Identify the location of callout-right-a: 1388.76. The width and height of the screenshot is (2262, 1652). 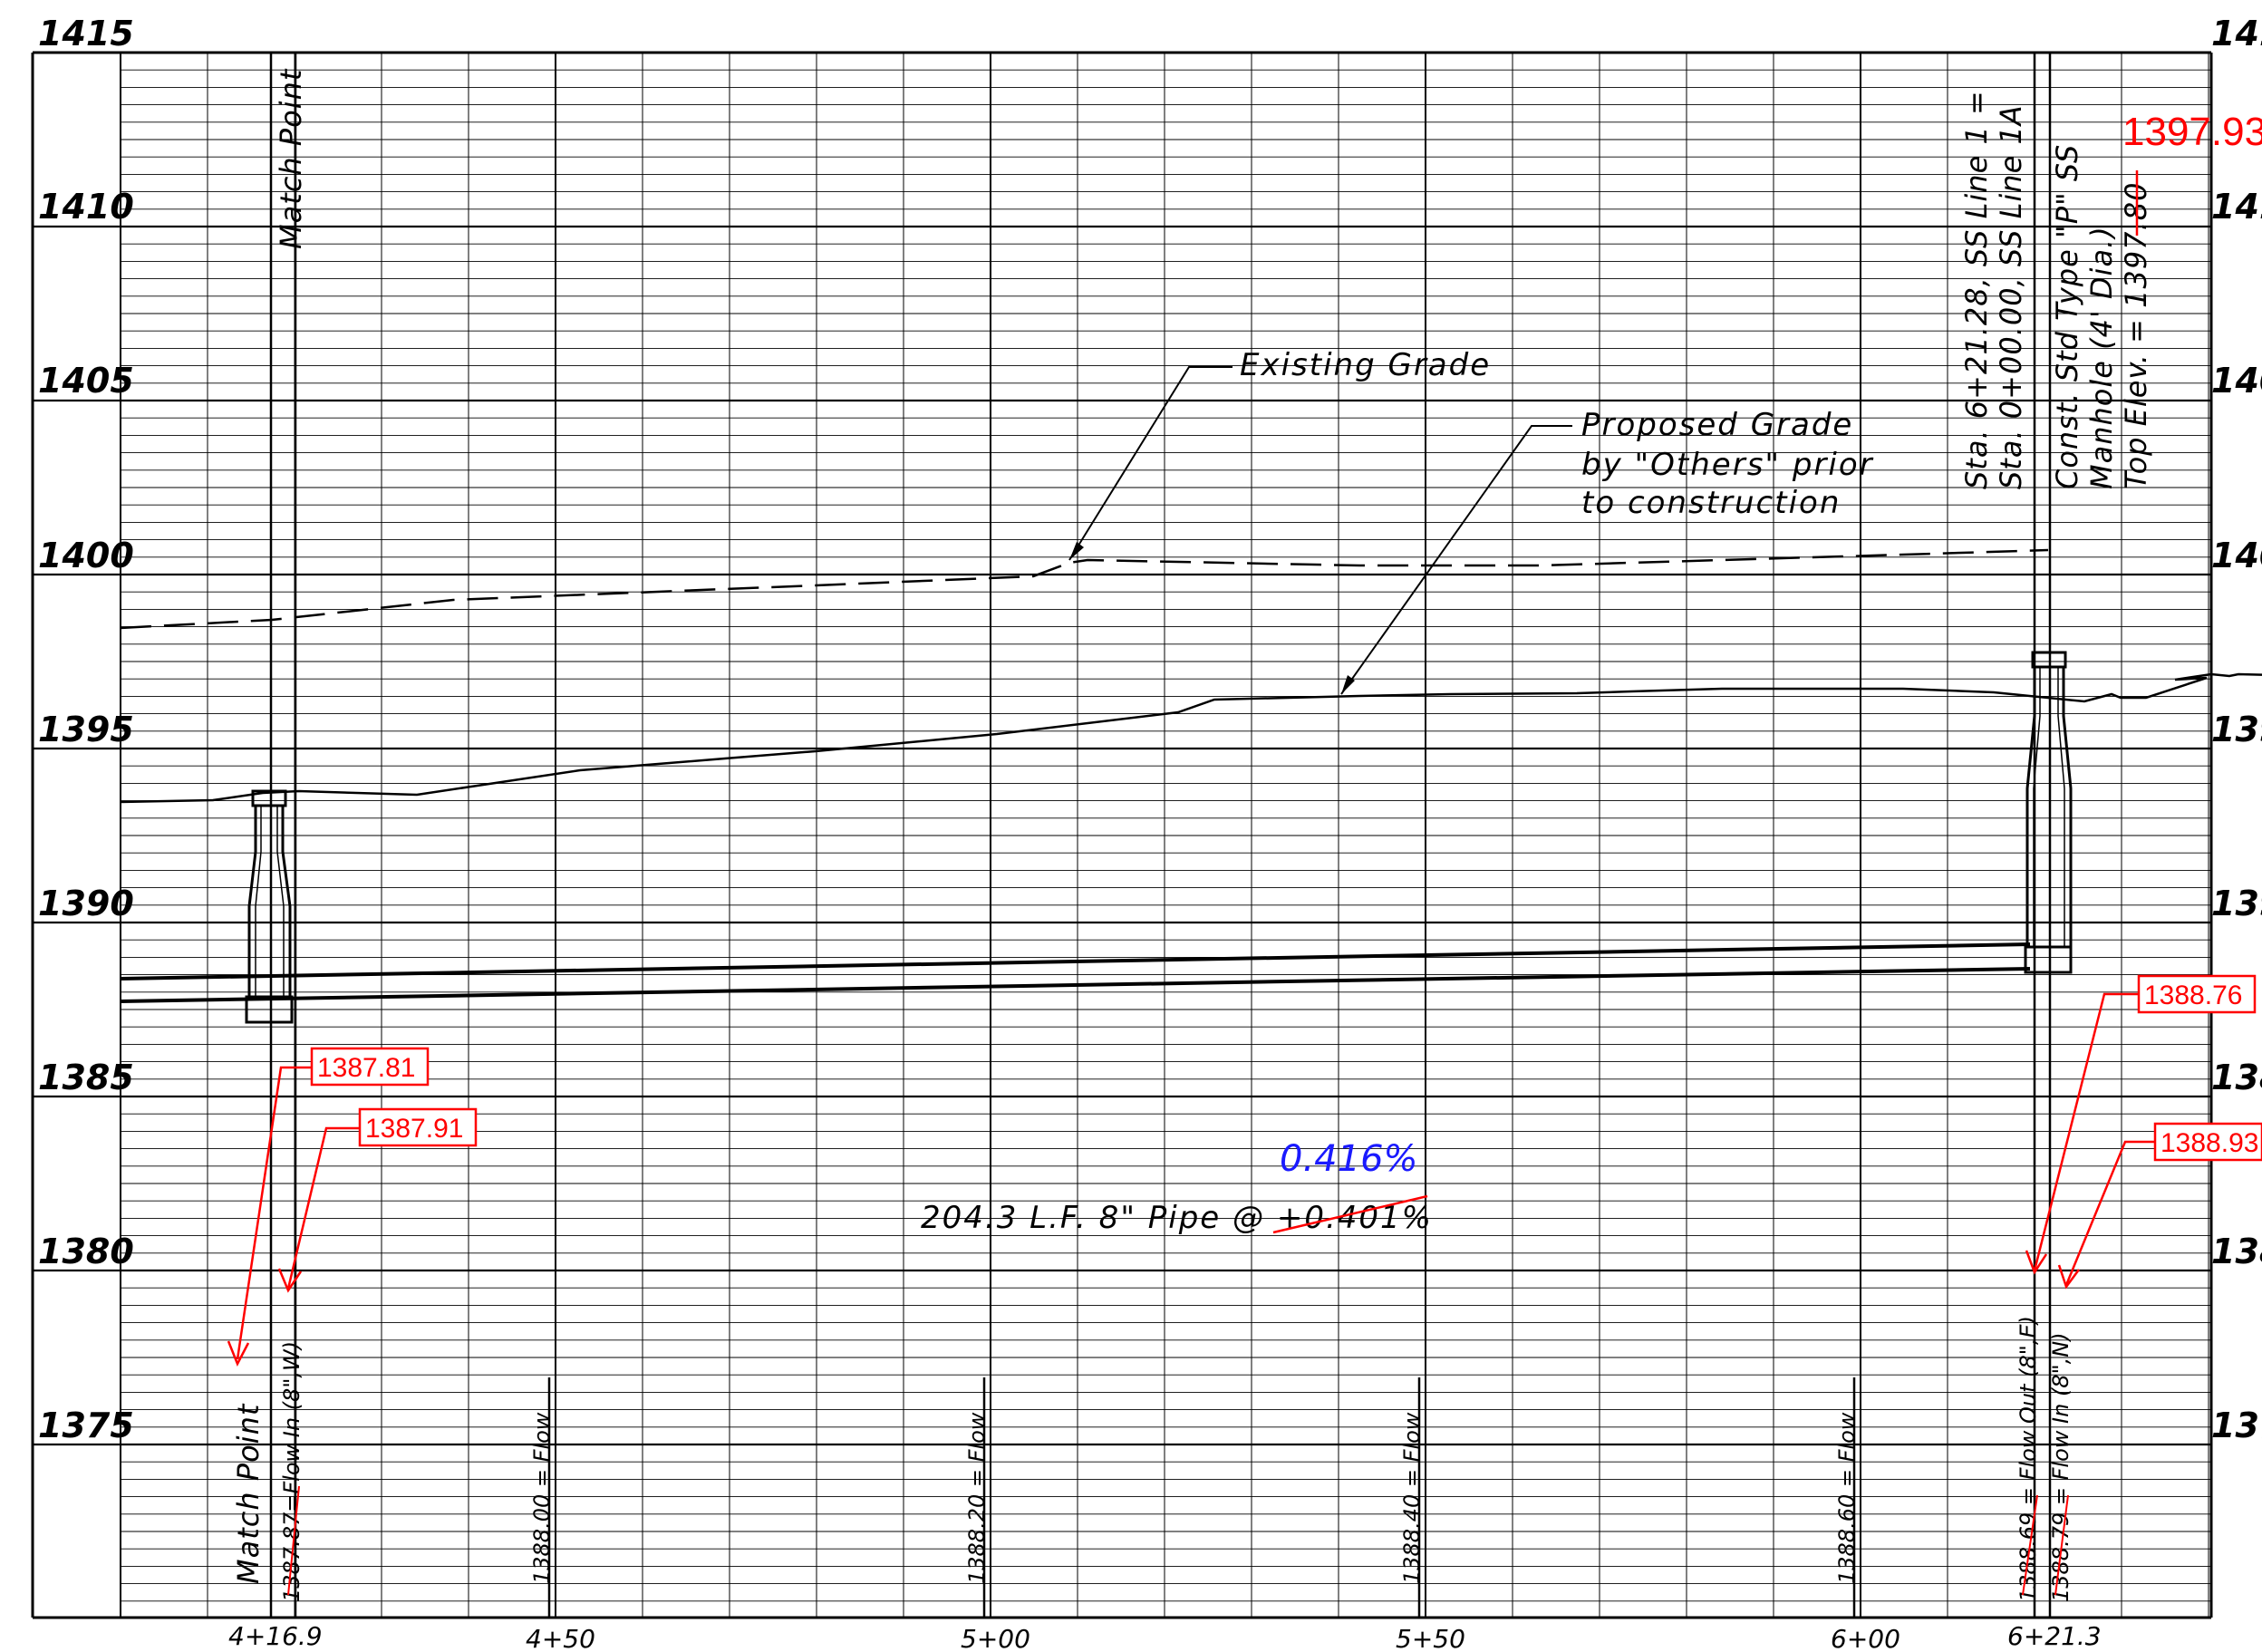
(2141, 1124).